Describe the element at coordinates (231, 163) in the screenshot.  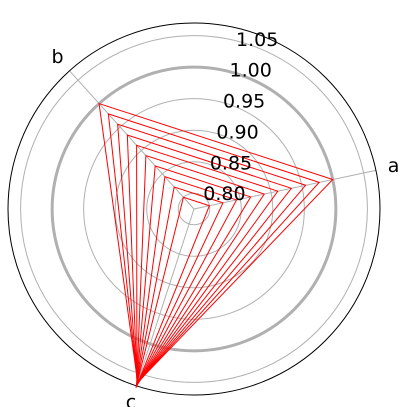
I see `r-tick-label: 0.85` at that location.